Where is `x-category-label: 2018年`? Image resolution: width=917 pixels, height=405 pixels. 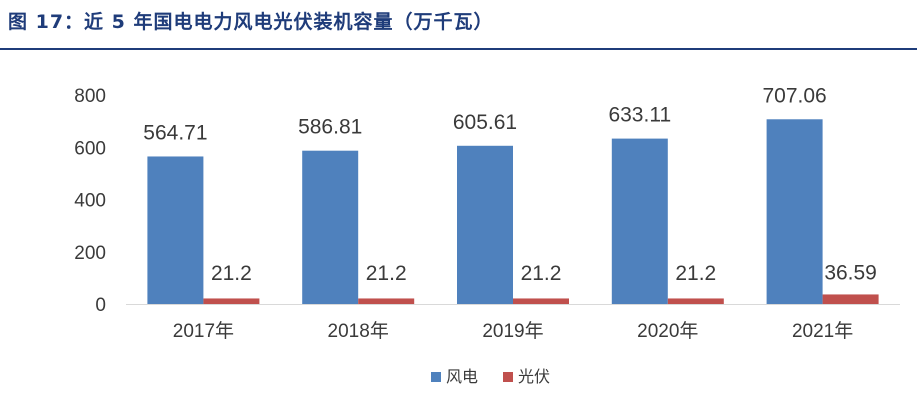 x-category-label: 2018年 is located at coordinates (358, 331).